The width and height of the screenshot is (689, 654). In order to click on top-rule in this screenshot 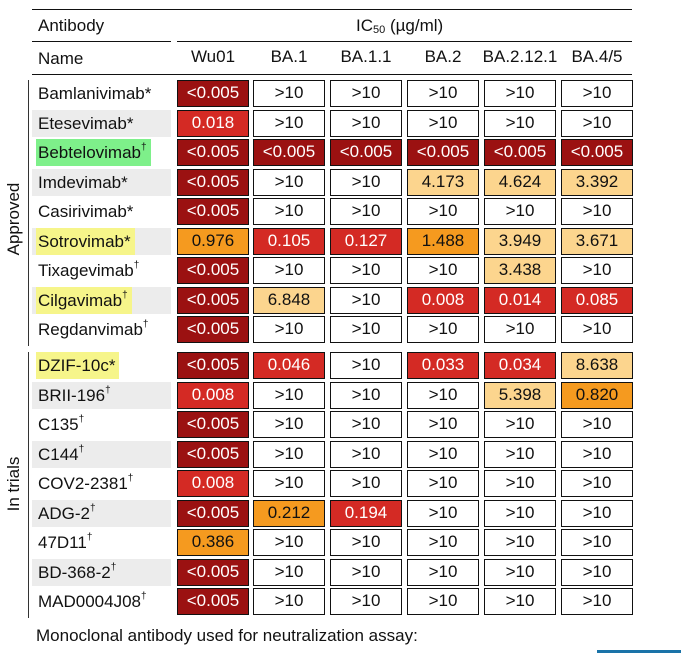, I will do `click(332, 9)`.